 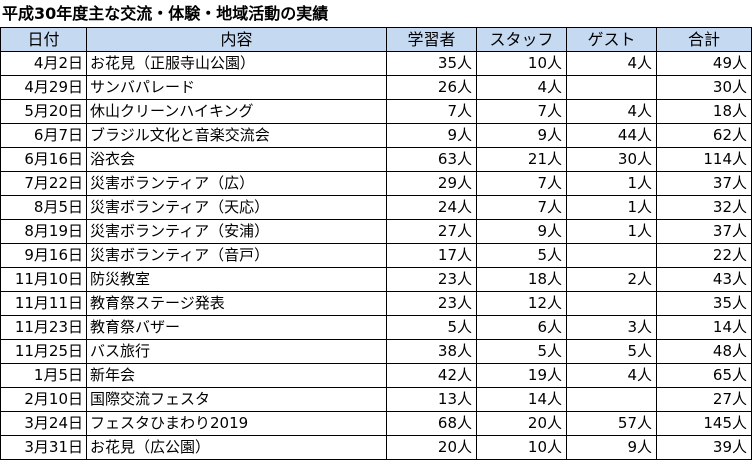 What do you see at coordinates (704, 375) in the screenshot?
I see `cell-total: 65人` at bounding box center [704, 375].